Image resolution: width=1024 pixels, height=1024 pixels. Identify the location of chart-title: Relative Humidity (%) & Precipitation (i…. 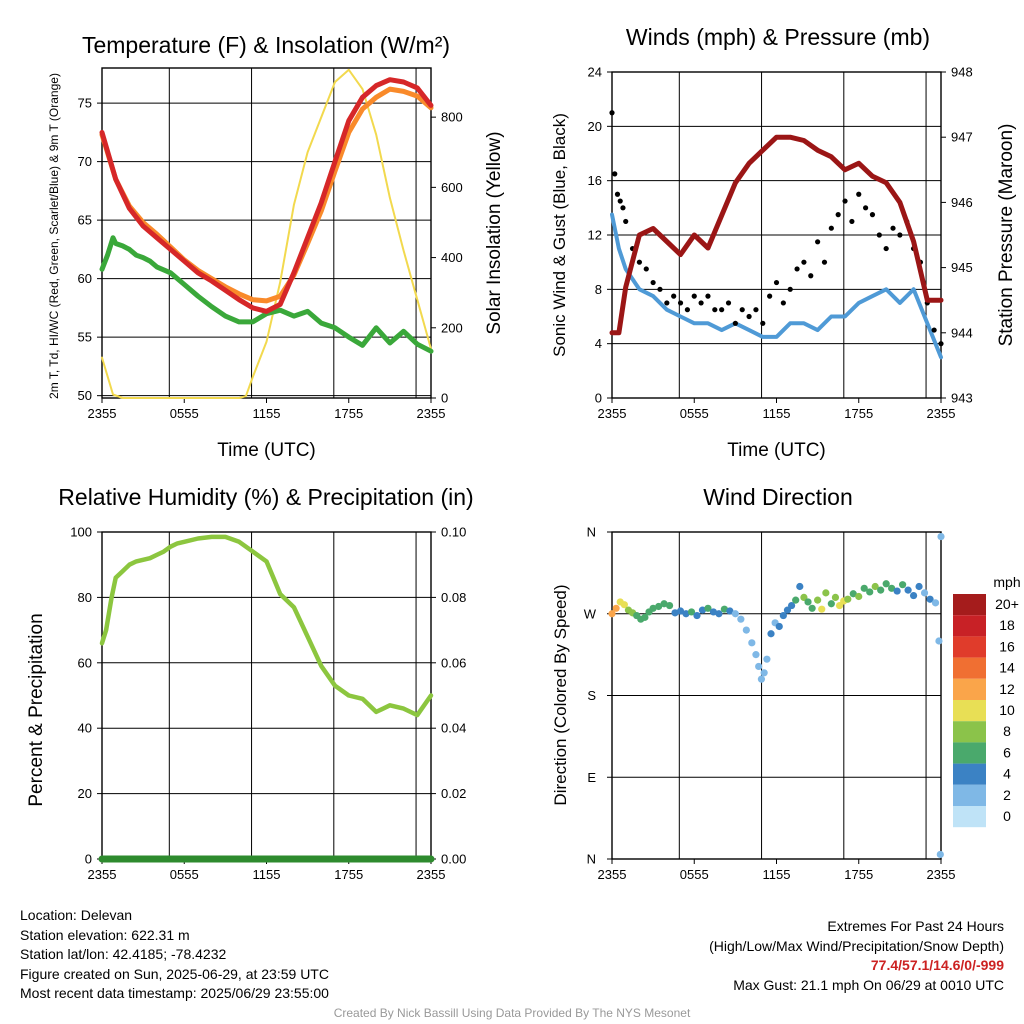
(265, 497).